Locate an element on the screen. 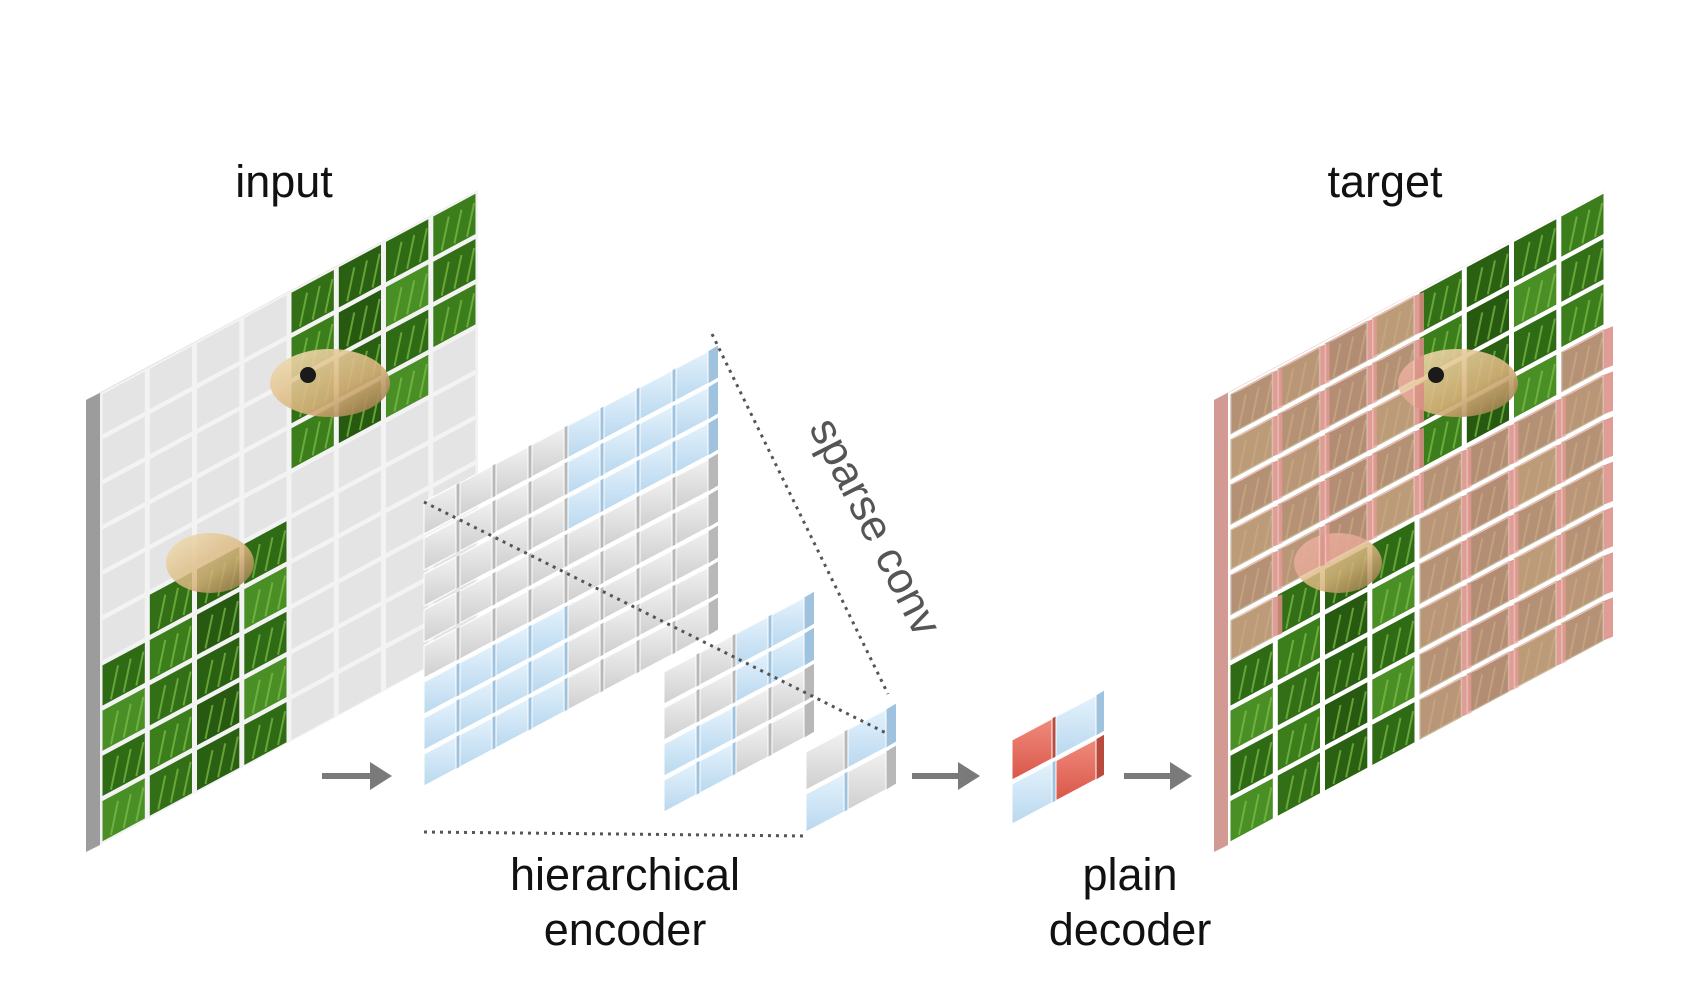  input-tiles is located at coordinates (289, 517).